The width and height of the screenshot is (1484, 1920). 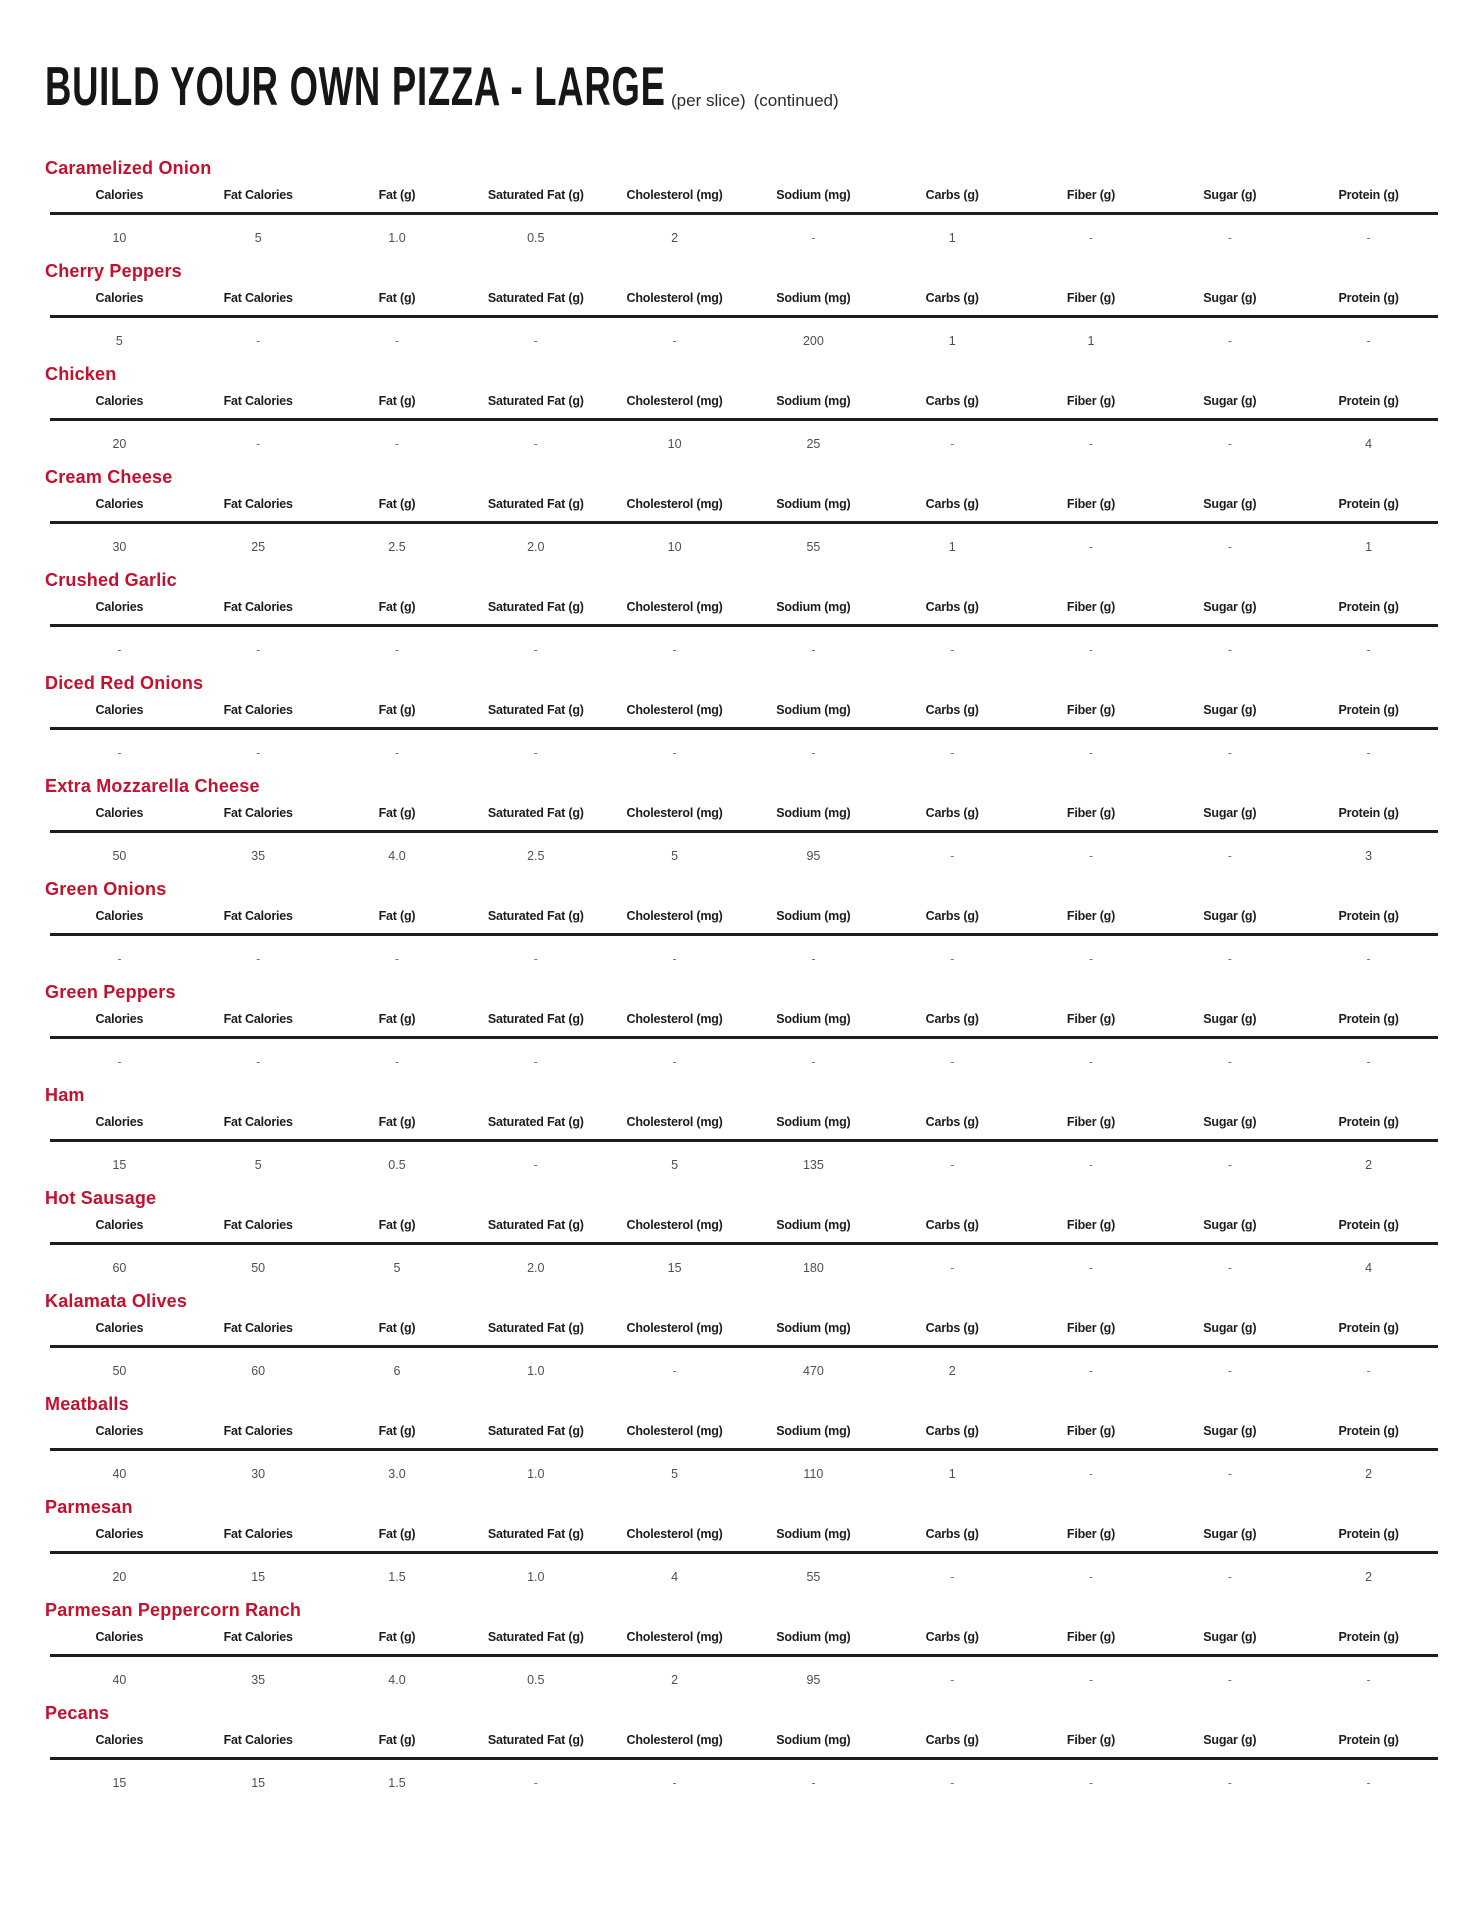 What do you see at coordinates (119, 1268) in the screenshot?
I see `value-cell: 60` at bounding box center [119, 1268].